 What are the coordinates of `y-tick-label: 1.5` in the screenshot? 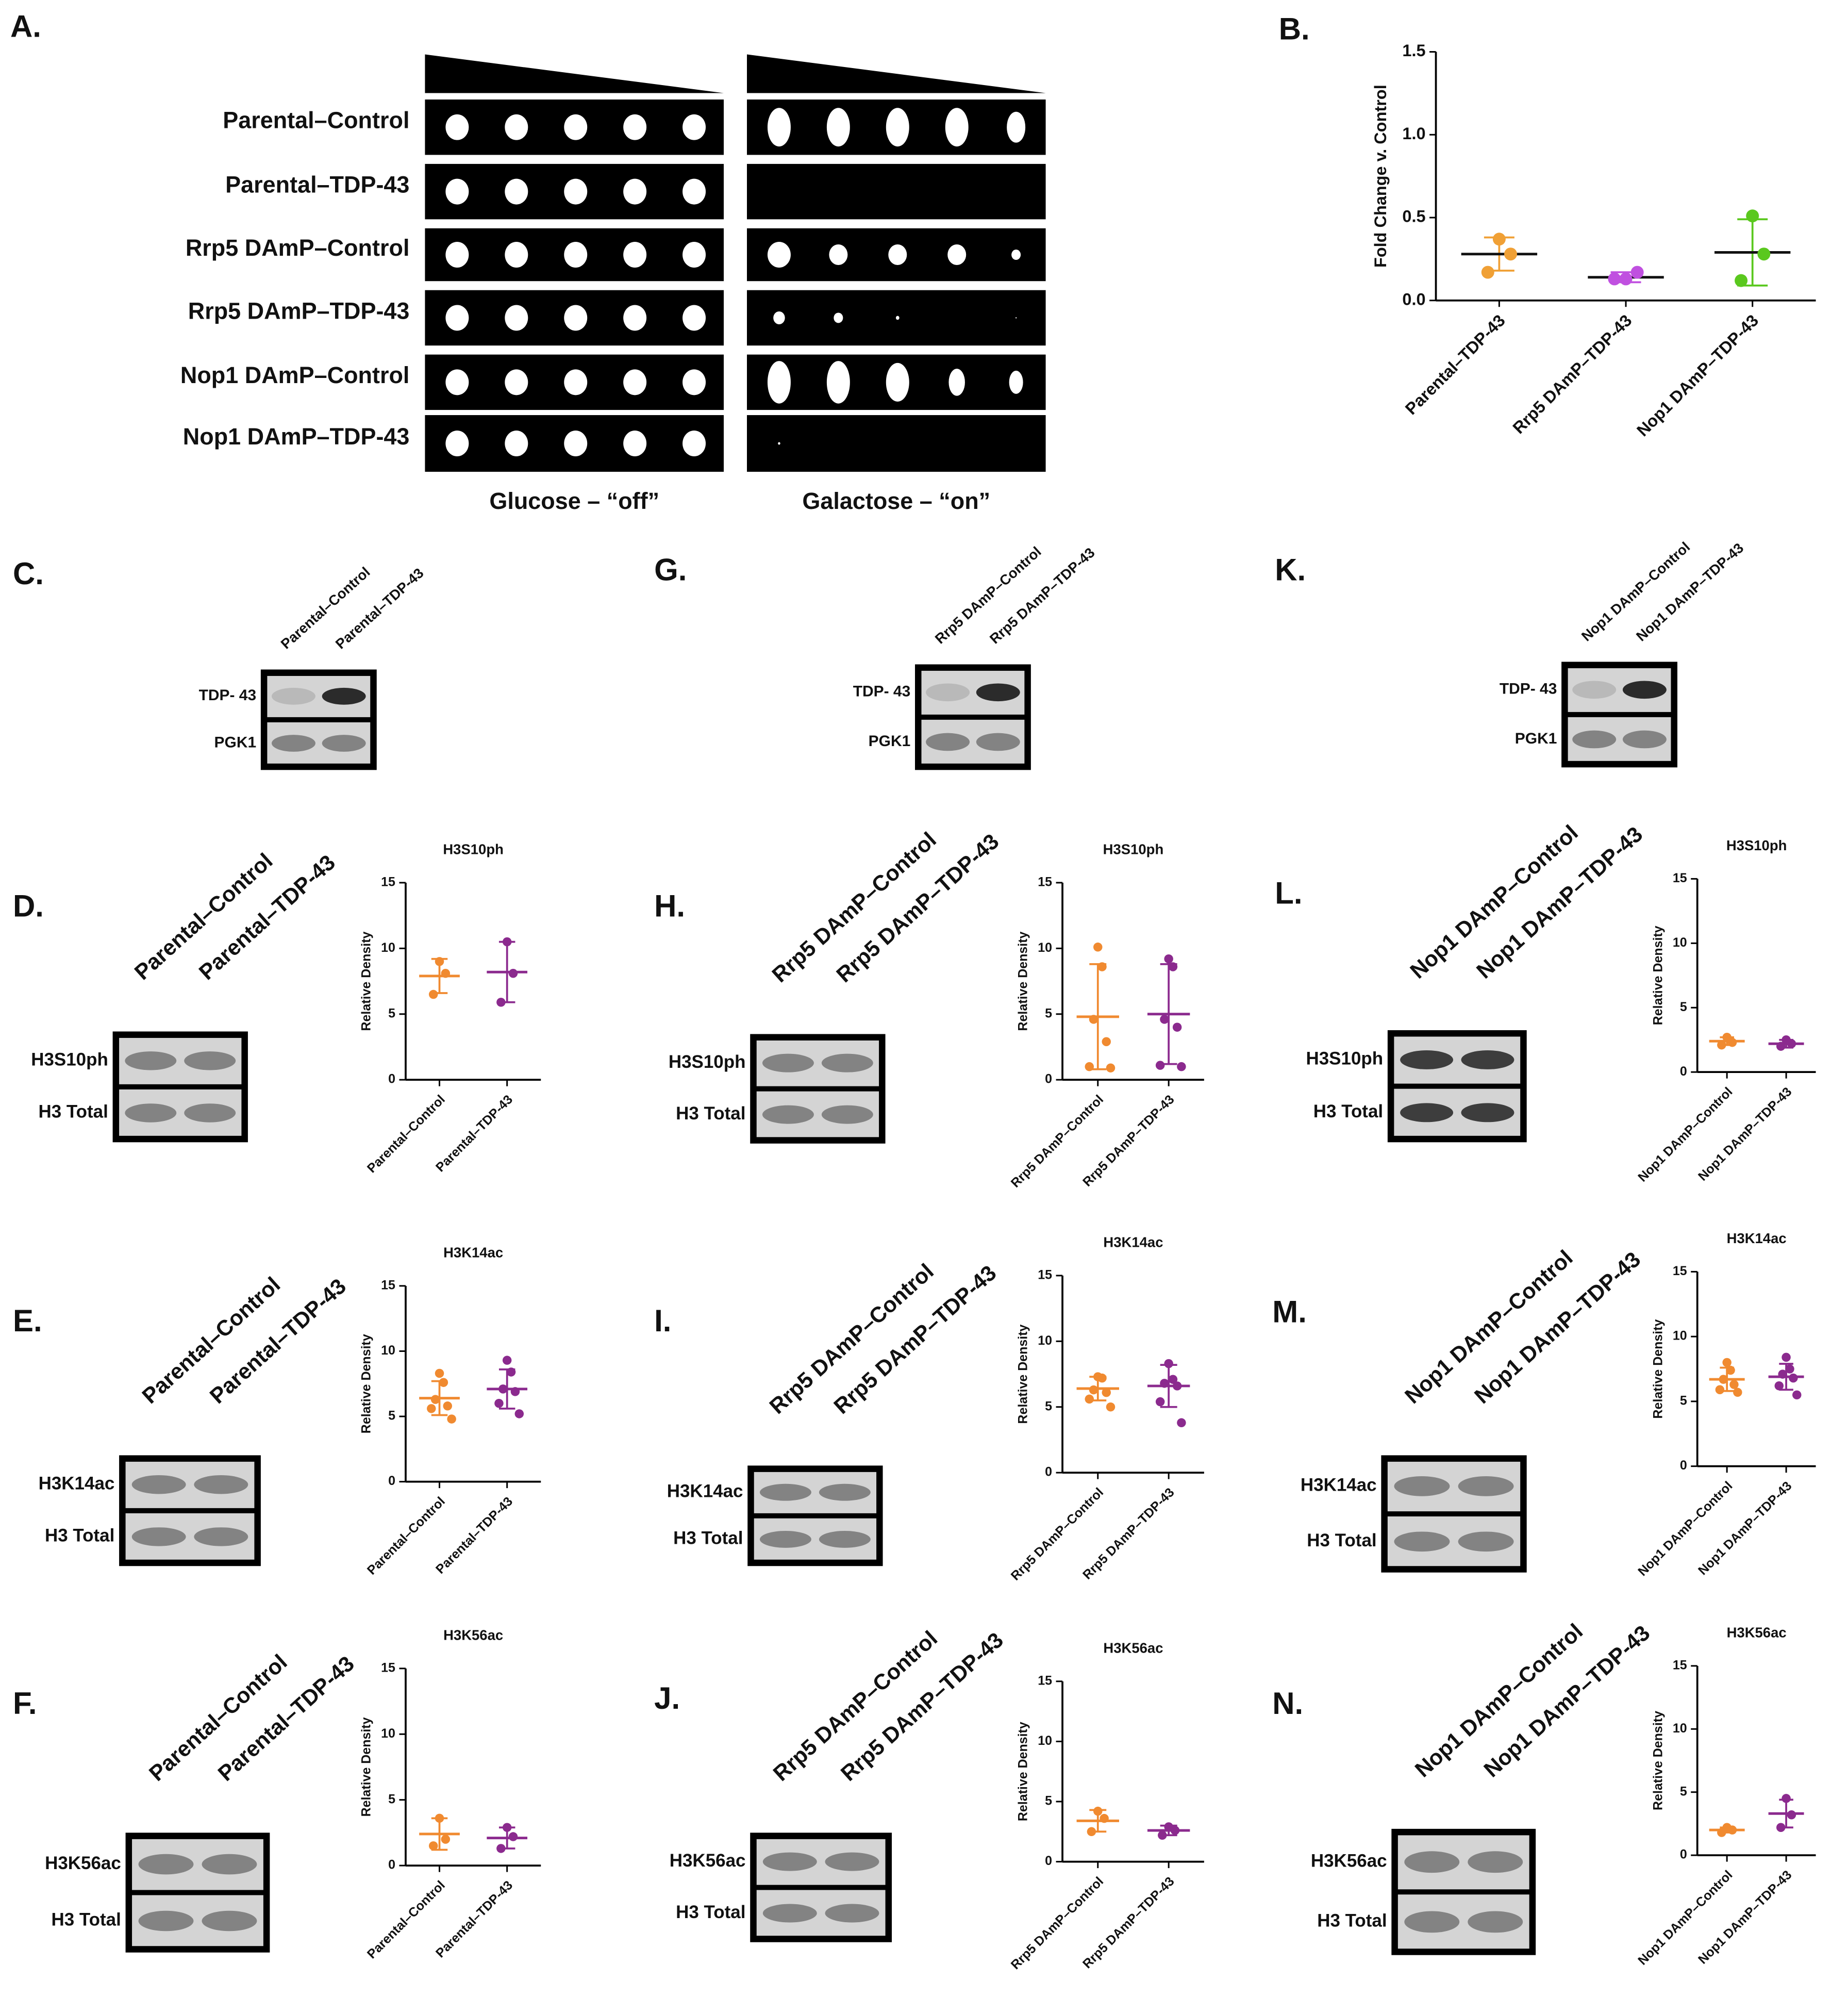 It's located at (1413, 50).